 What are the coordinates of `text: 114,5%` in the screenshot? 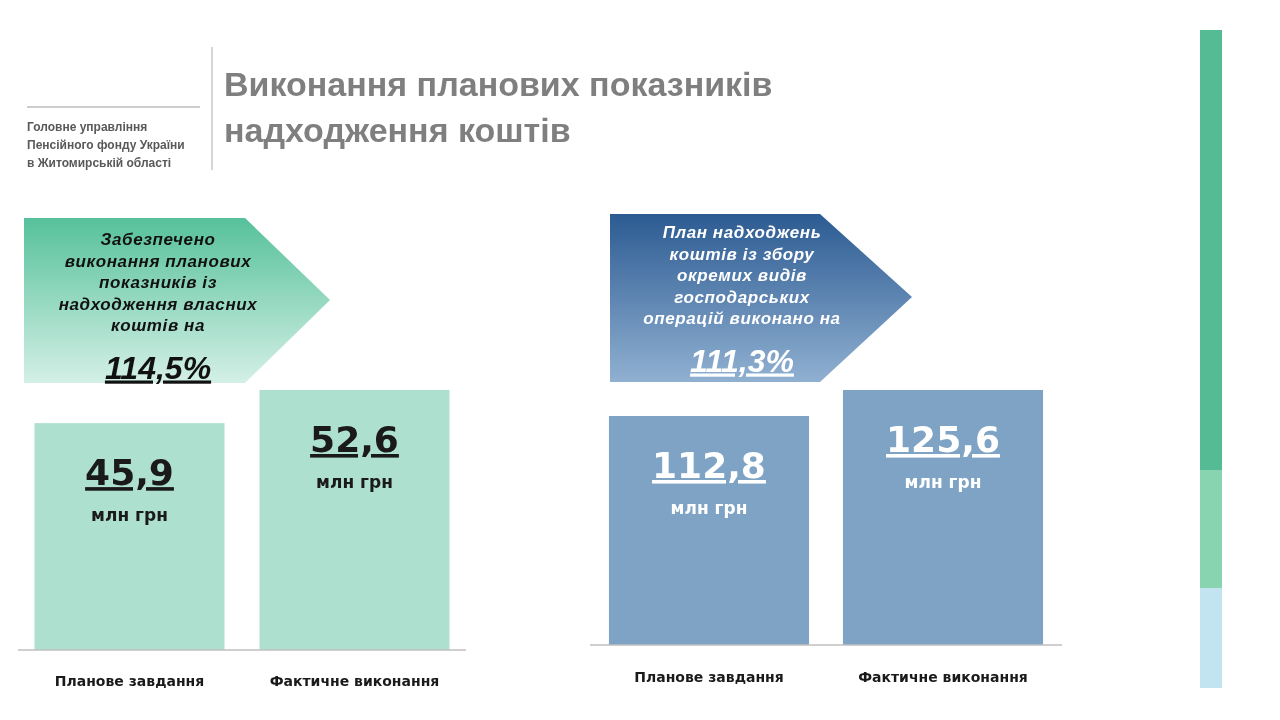 It's located at (158, 367).